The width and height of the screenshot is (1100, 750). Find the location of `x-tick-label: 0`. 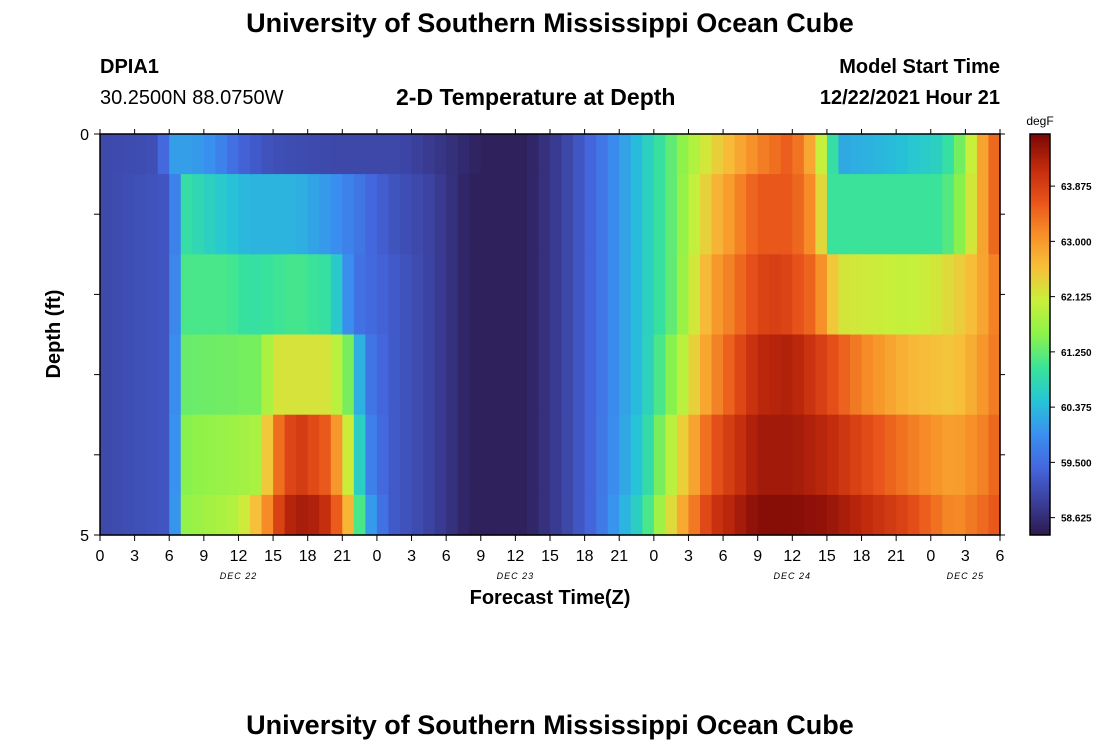

x-tick-label: 0 is located at coordinates (653, 556).